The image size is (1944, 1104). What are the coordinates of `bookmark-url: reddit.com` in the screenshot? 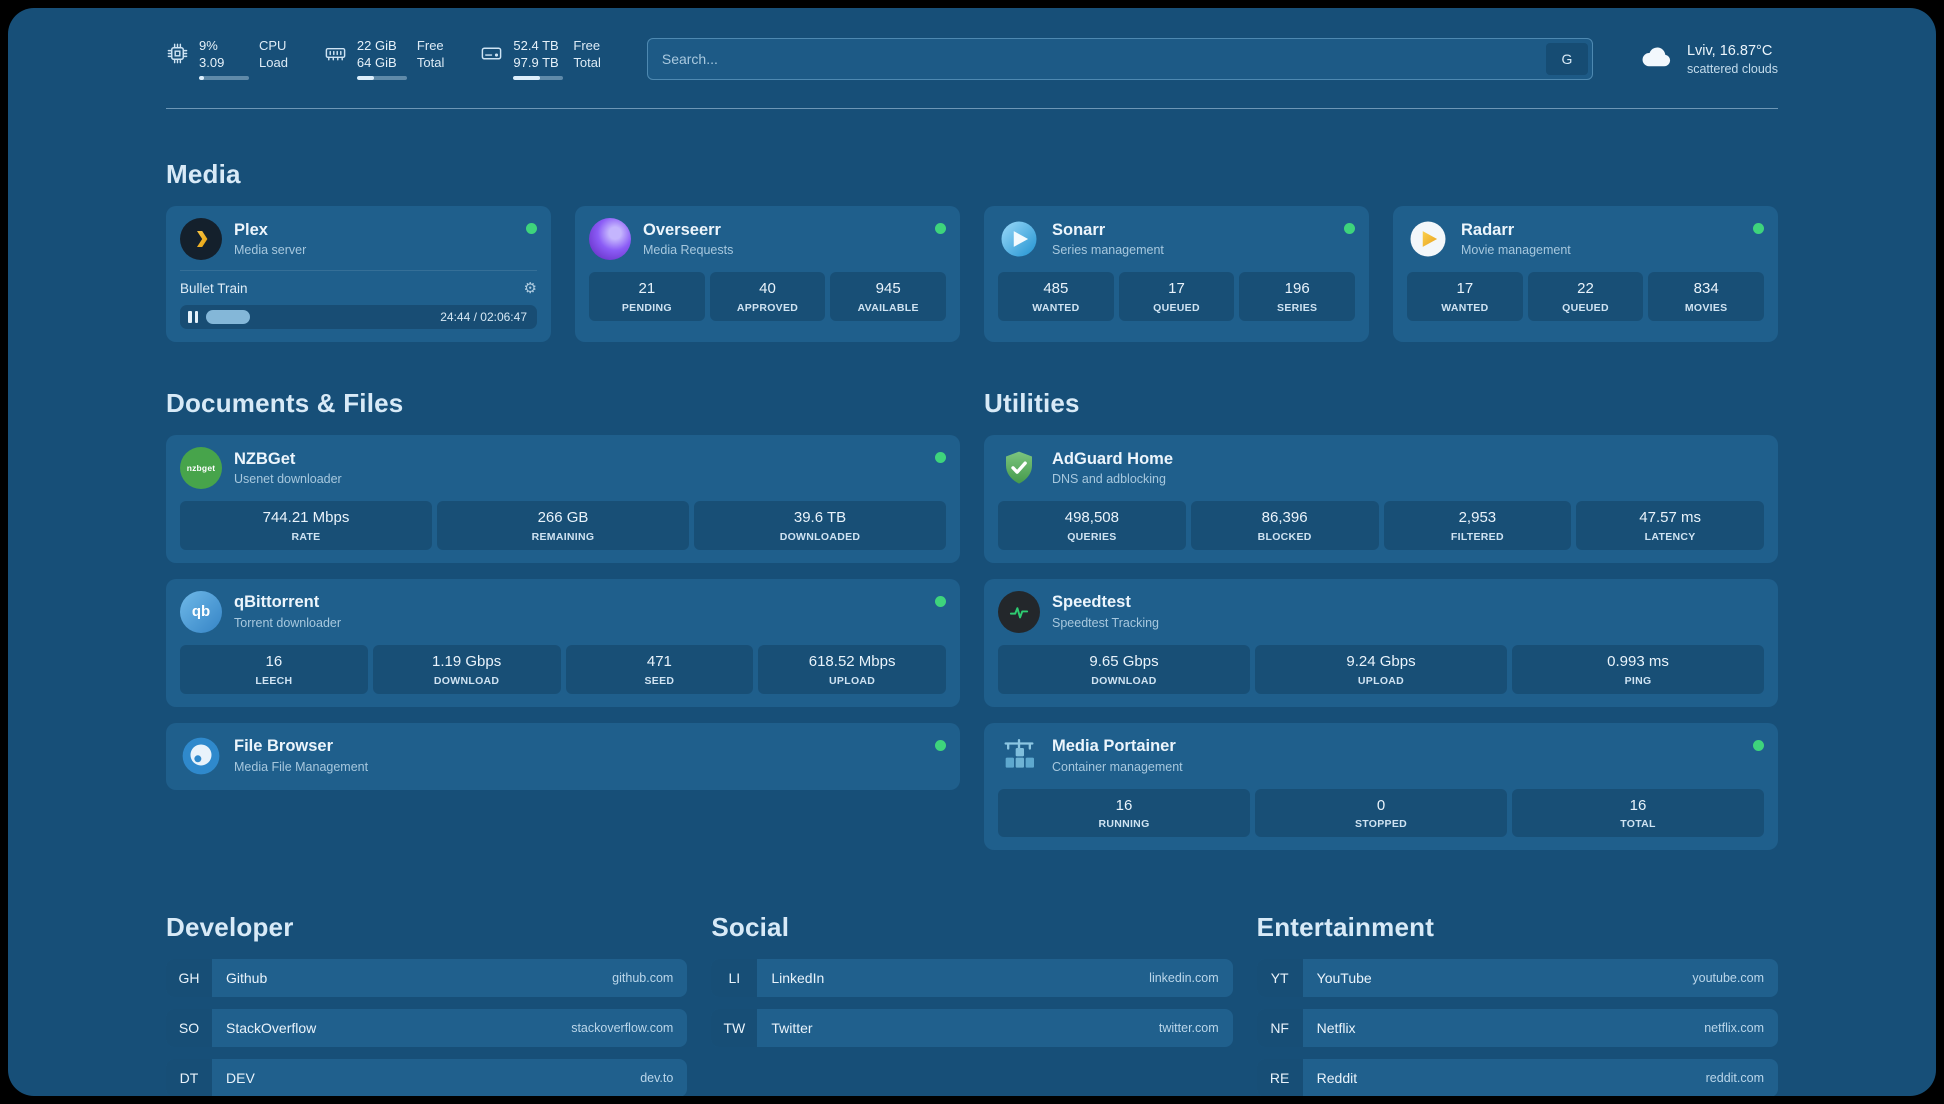 It's located at (1734, 1078).